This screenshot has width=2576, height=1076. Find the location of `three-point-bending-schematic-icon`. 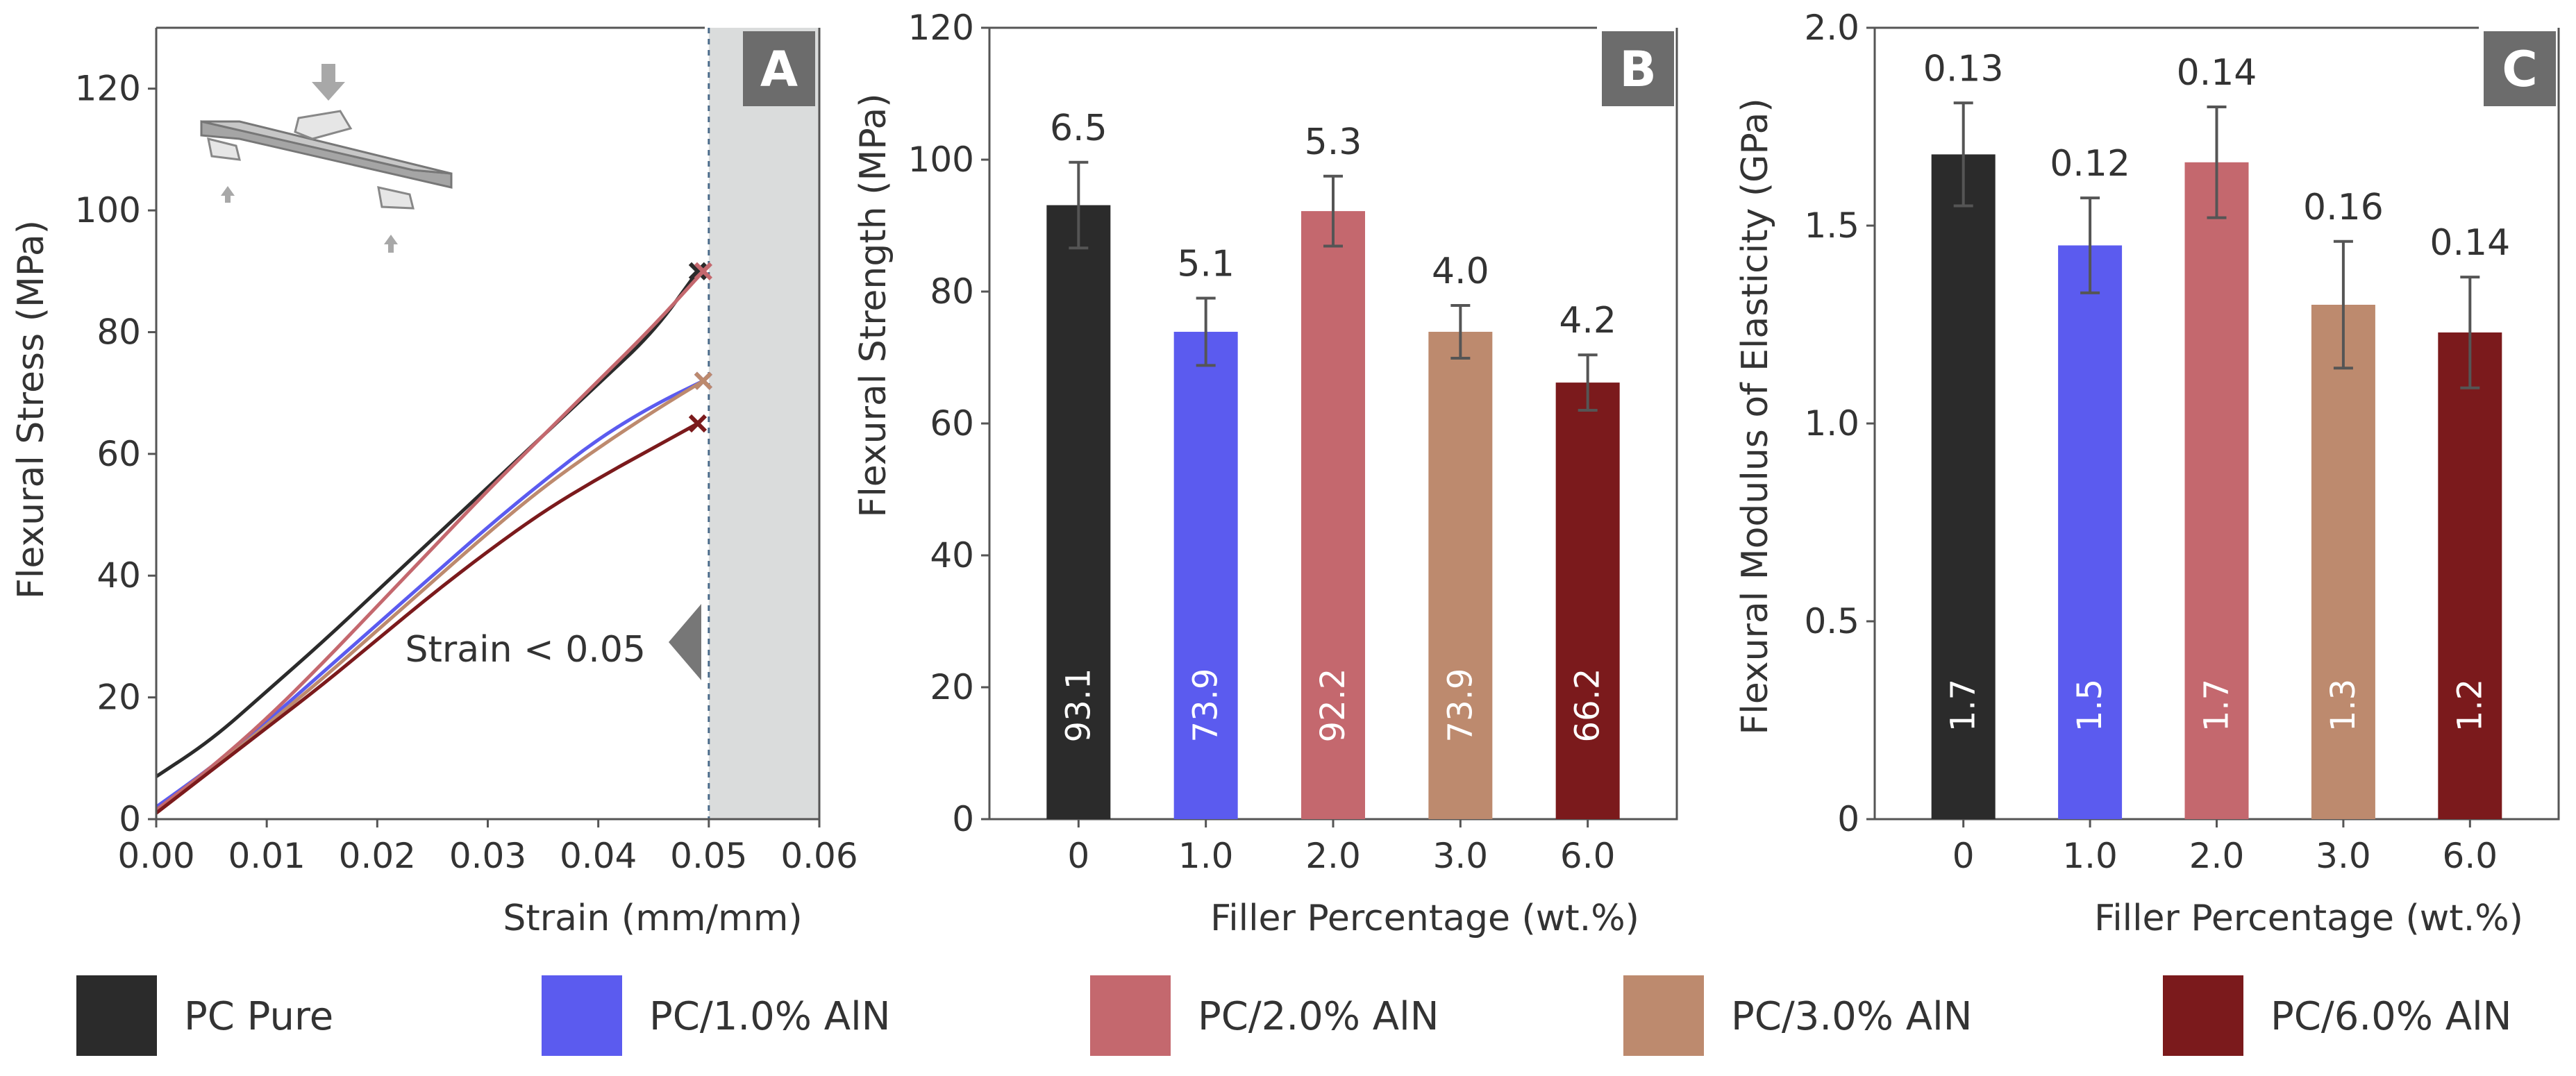

three-point-bending-schematic-icon is located at coordinates (326, 158).